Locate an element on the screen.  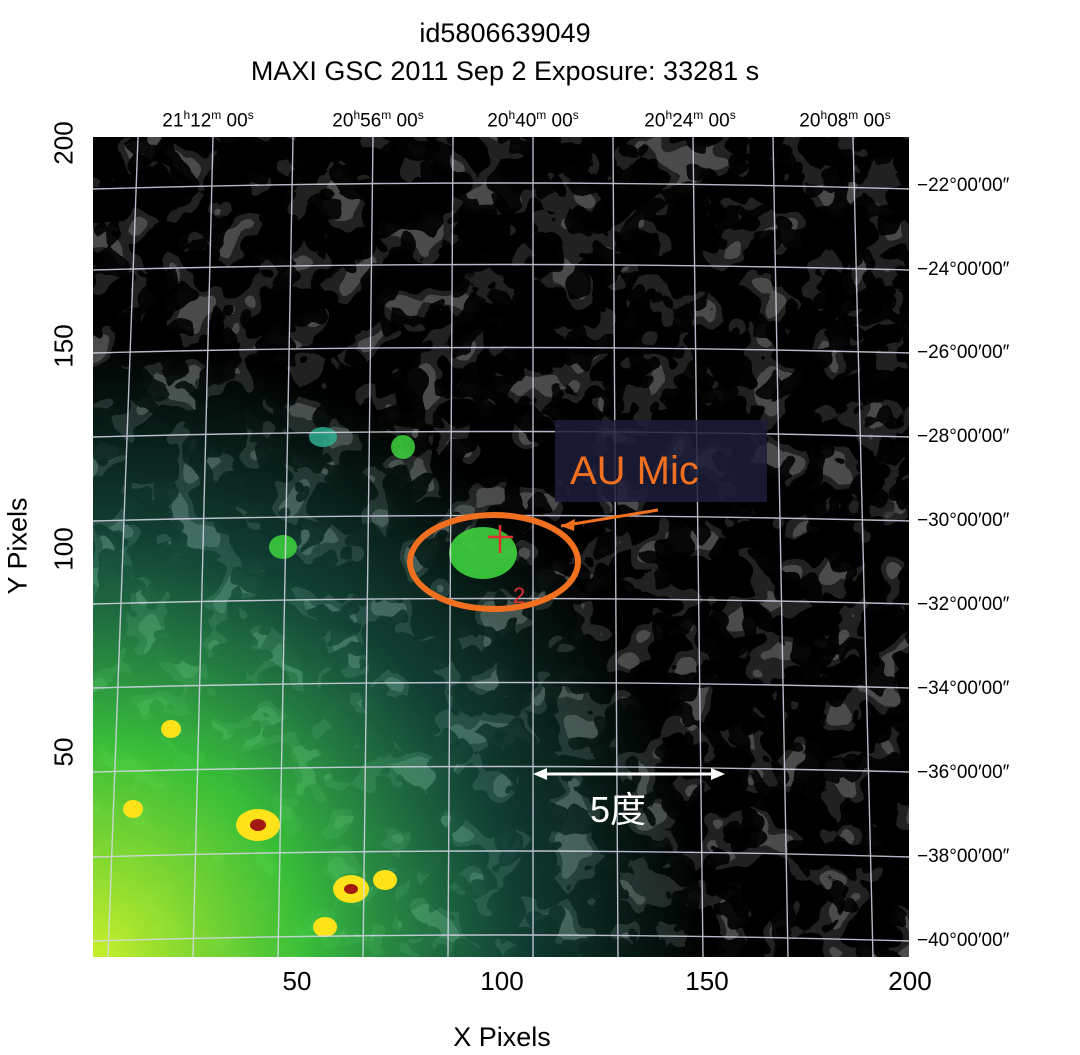
dec-tick-label: −38°00′00″ is located at coordinates (963, 856).